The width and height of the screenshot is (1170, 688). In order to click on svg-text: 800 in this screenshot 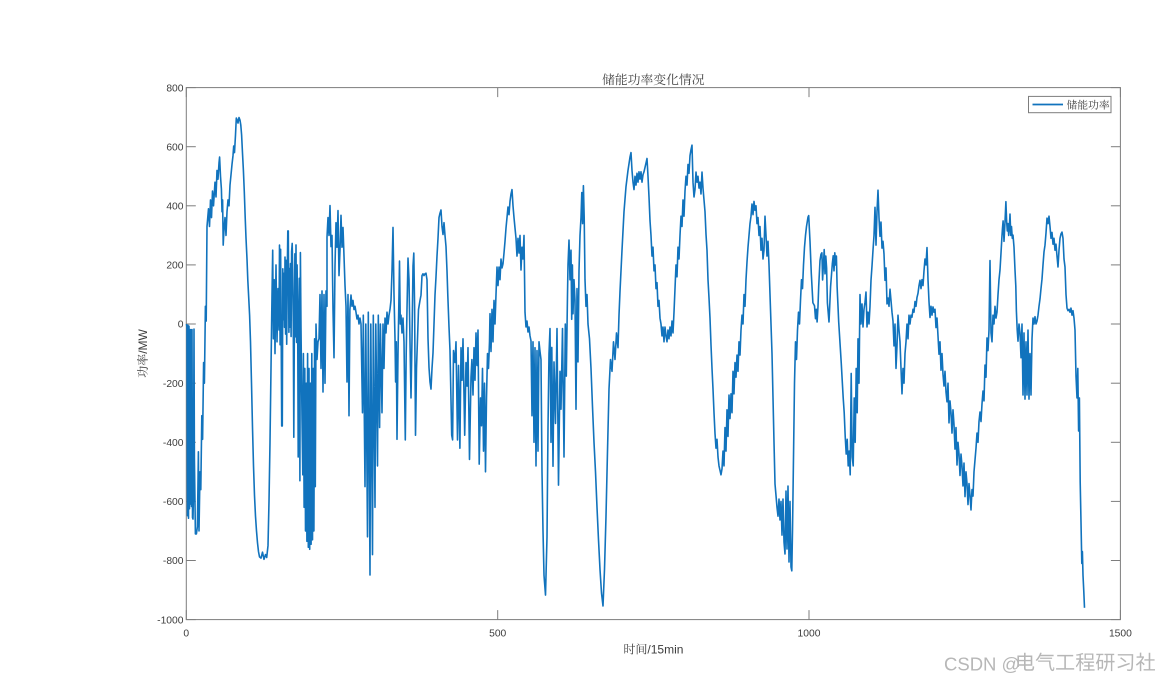, I will do `click(174, 88)`.